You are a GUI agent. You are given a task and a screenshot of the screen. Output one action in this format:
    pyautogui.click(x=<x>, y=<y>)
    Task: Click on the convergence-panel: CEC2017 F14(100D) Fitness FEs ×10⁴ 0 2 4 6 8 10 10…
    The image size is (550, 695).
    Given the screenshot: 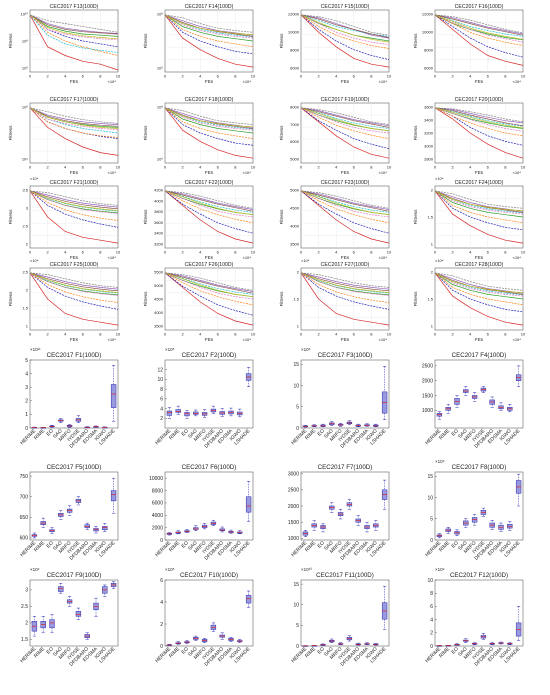 What is the action you would take?
    pyautogui.click(x=199, y=44)
    